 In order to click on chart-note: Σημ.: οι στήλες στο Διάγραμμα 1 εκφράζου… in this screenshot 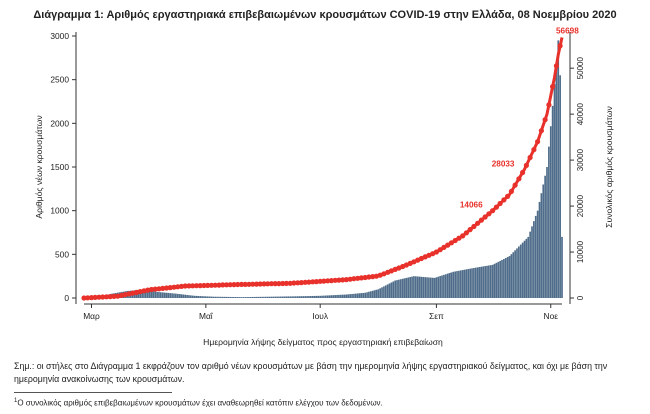, I will do `click(311, 372)`.